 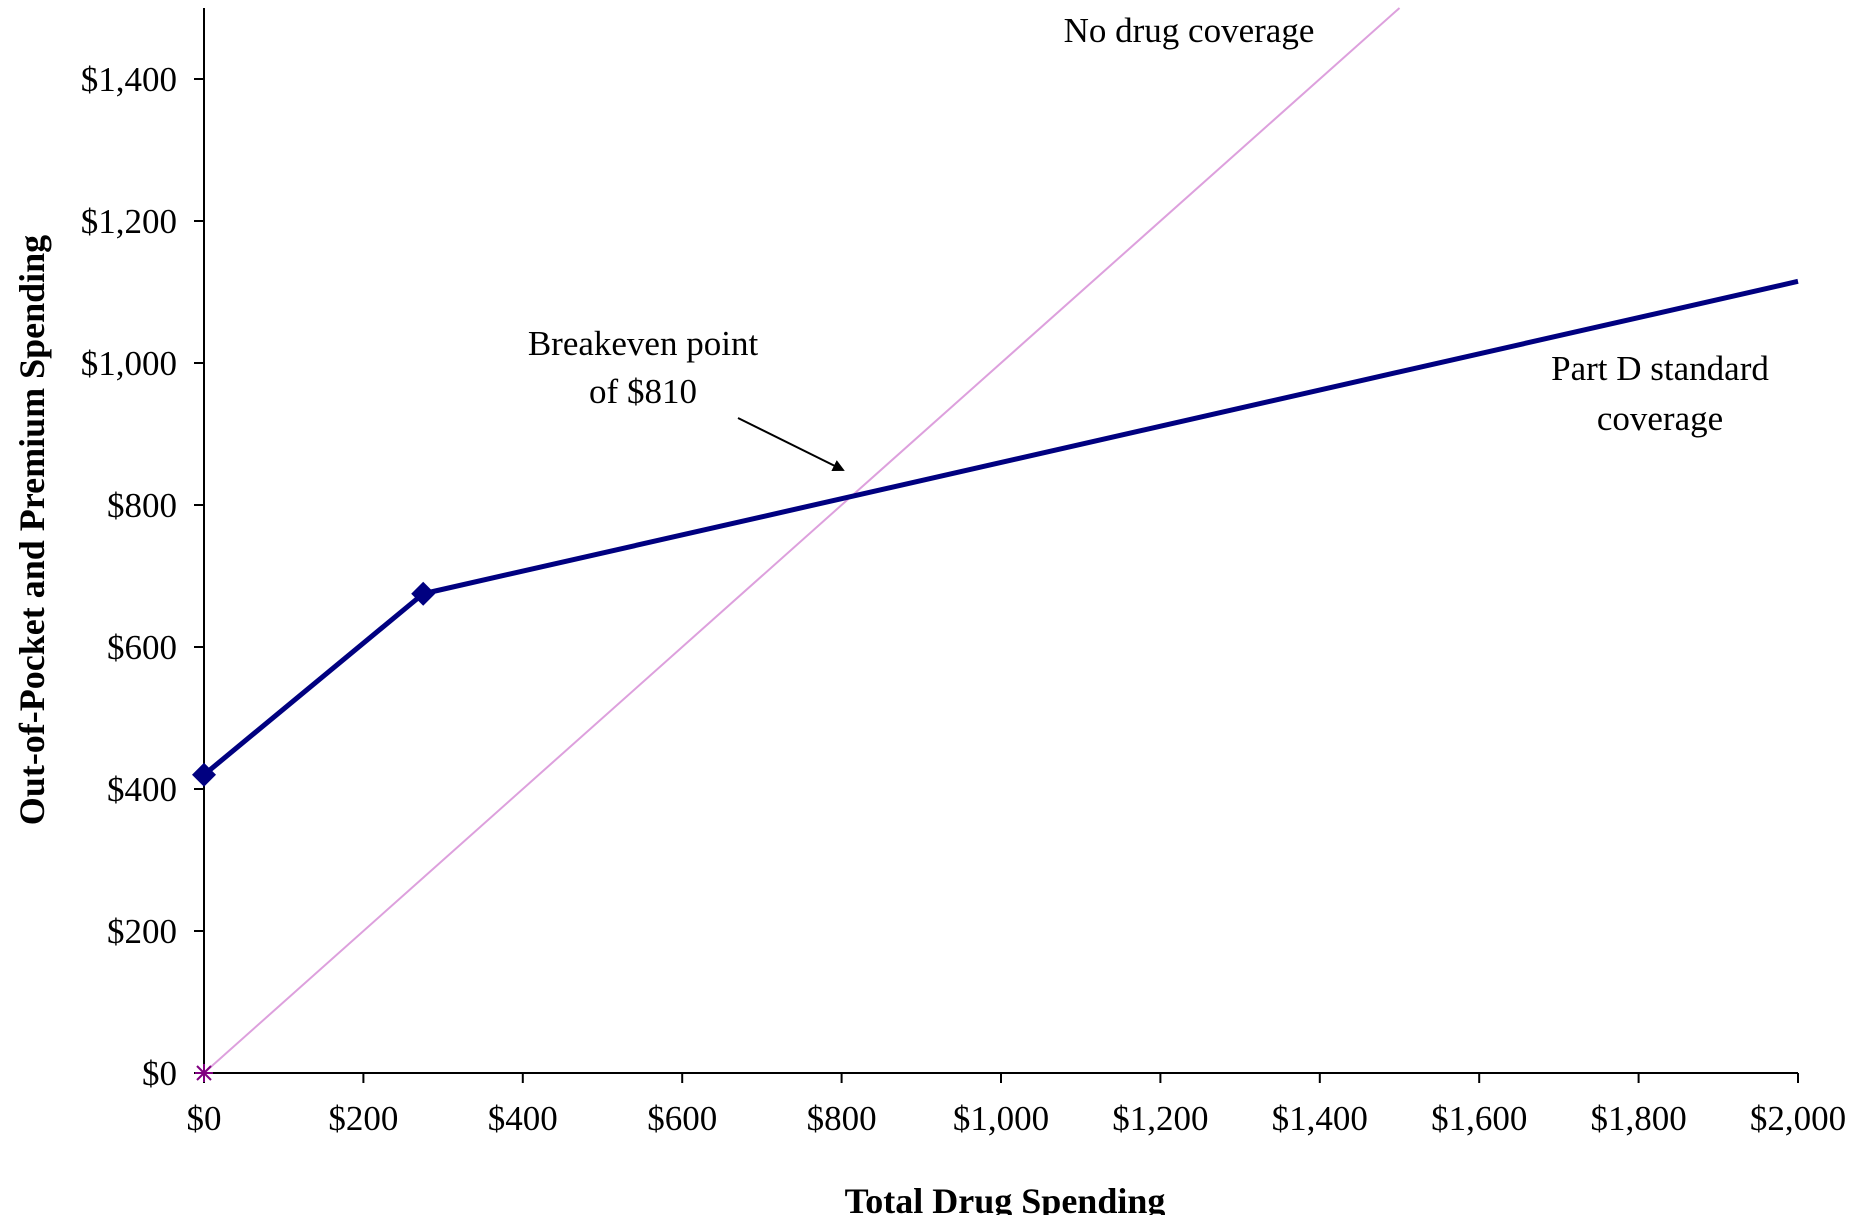 What do you see at coordinates (523, 1118) in the screenshot?
I see `x-tick-label: $400` at bounding box center [523, 1118].